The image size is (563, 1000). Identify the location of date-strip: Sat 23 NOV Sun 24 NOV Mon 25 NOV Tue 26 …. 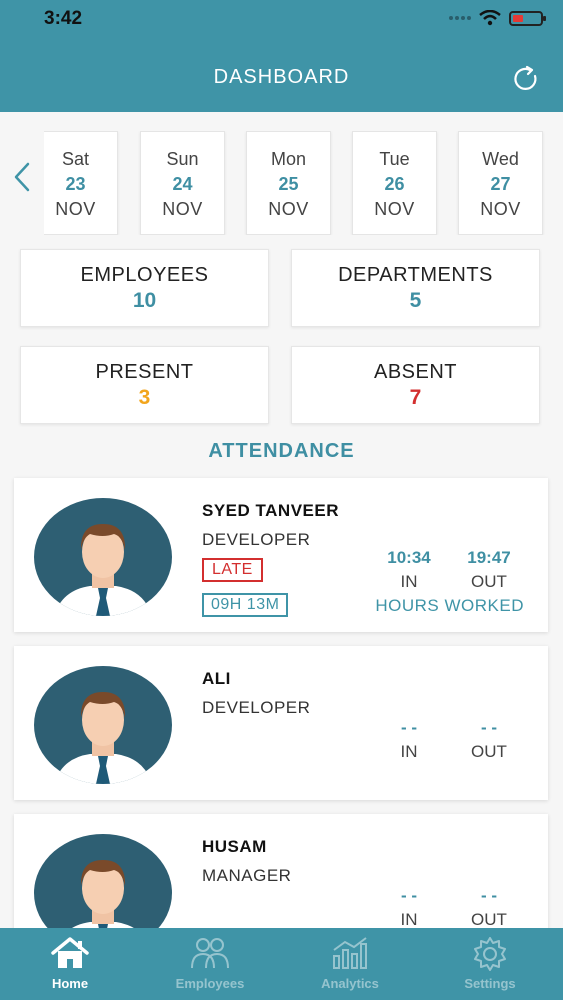
(303, 183).